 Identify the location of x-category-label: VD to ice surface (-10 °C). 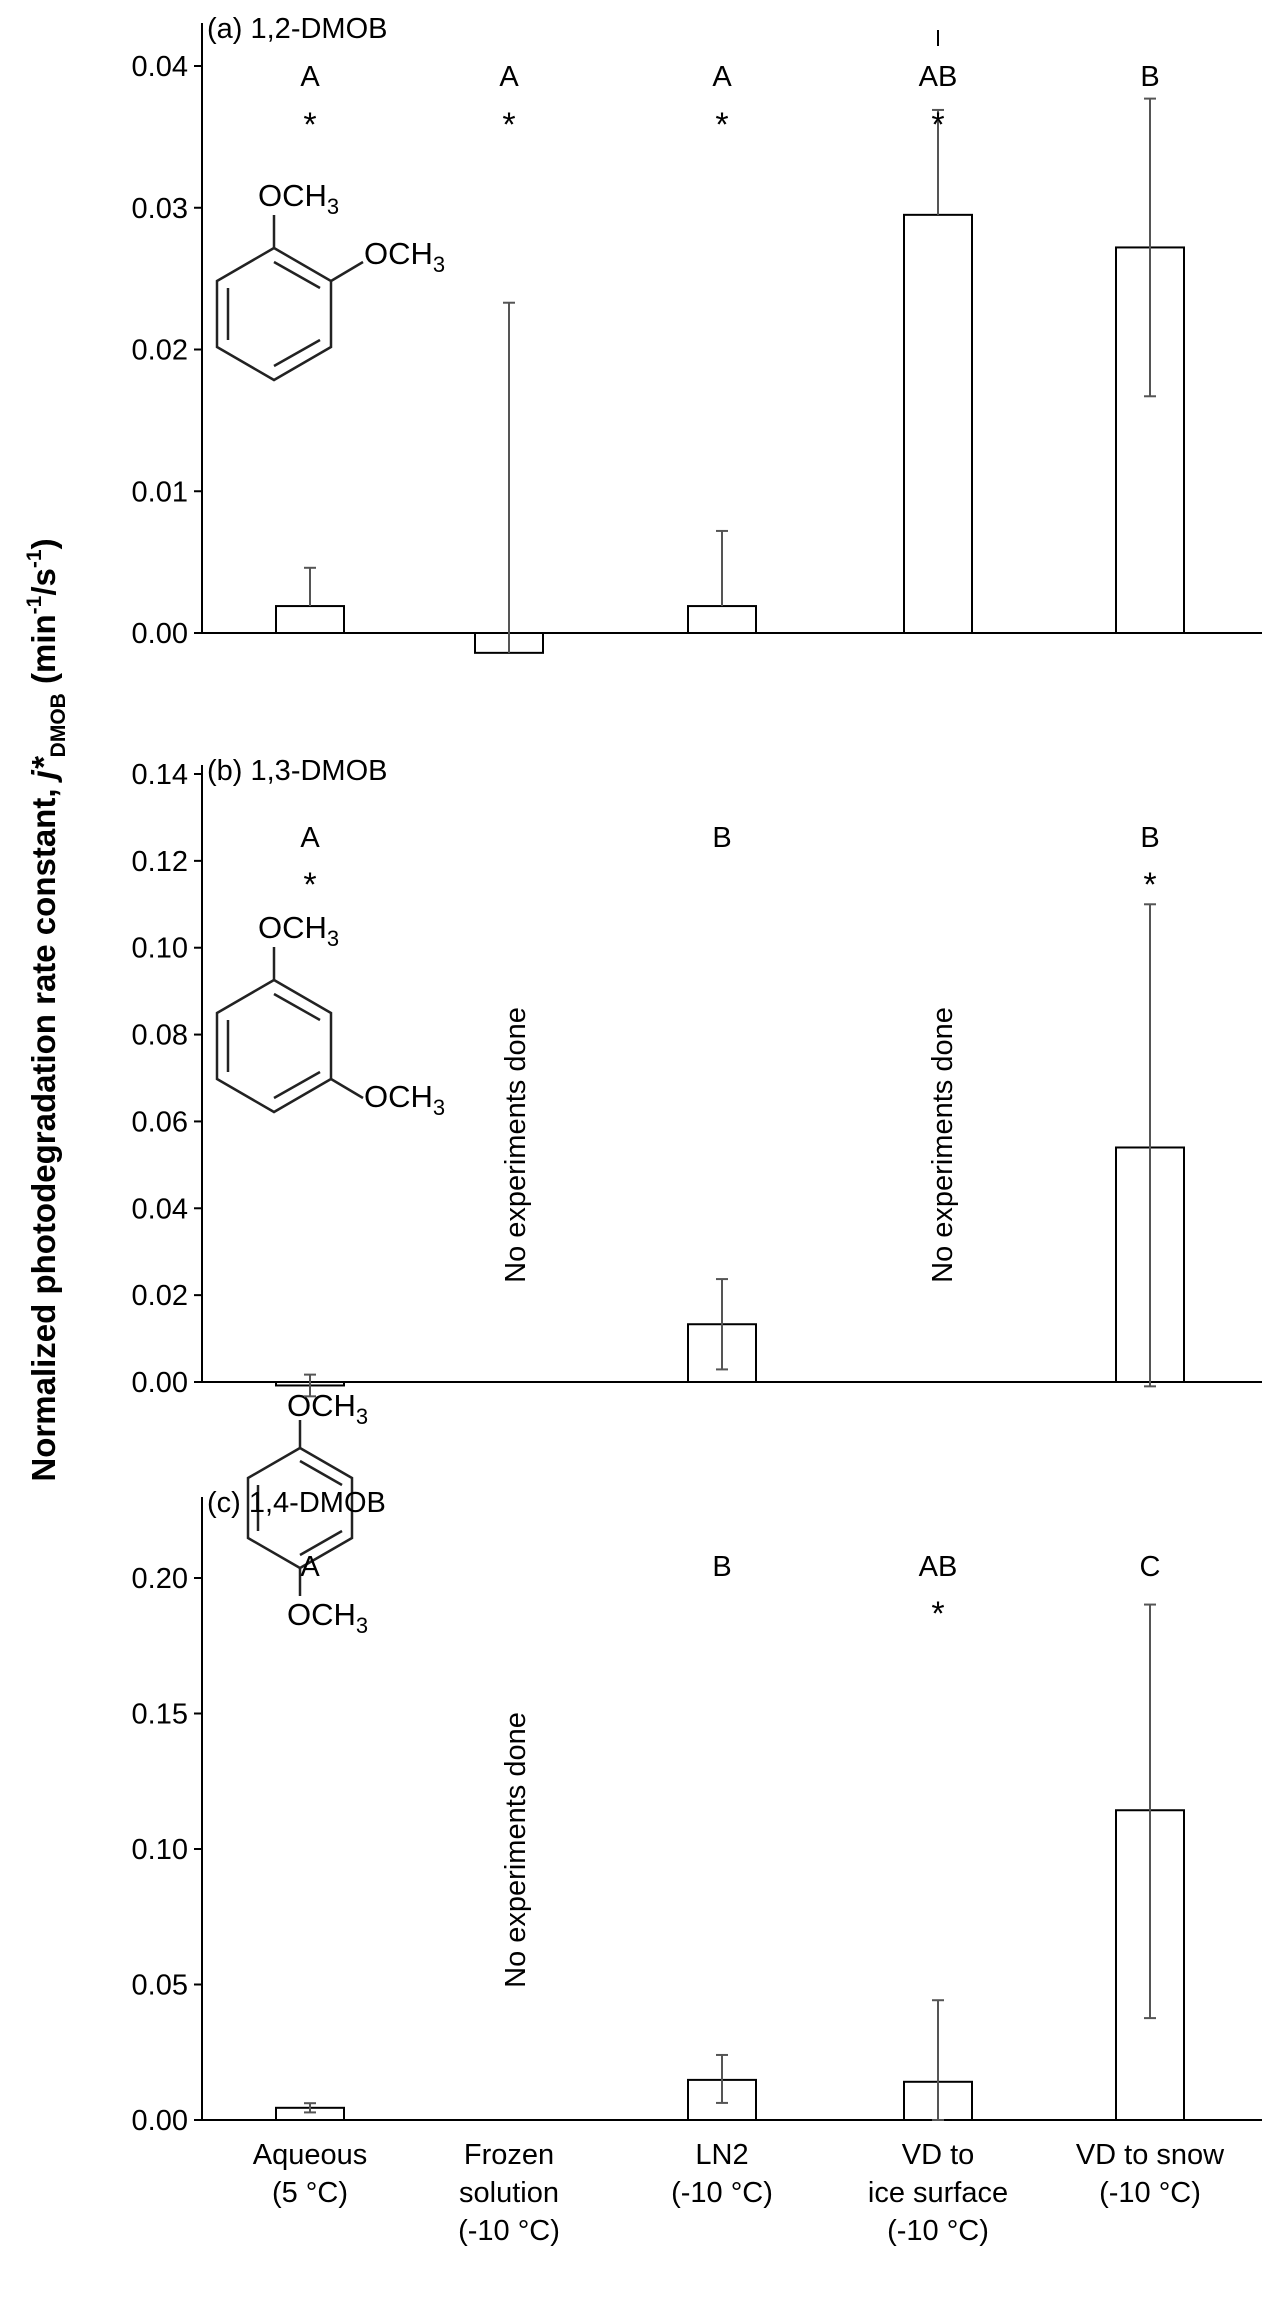
(938, 2193).